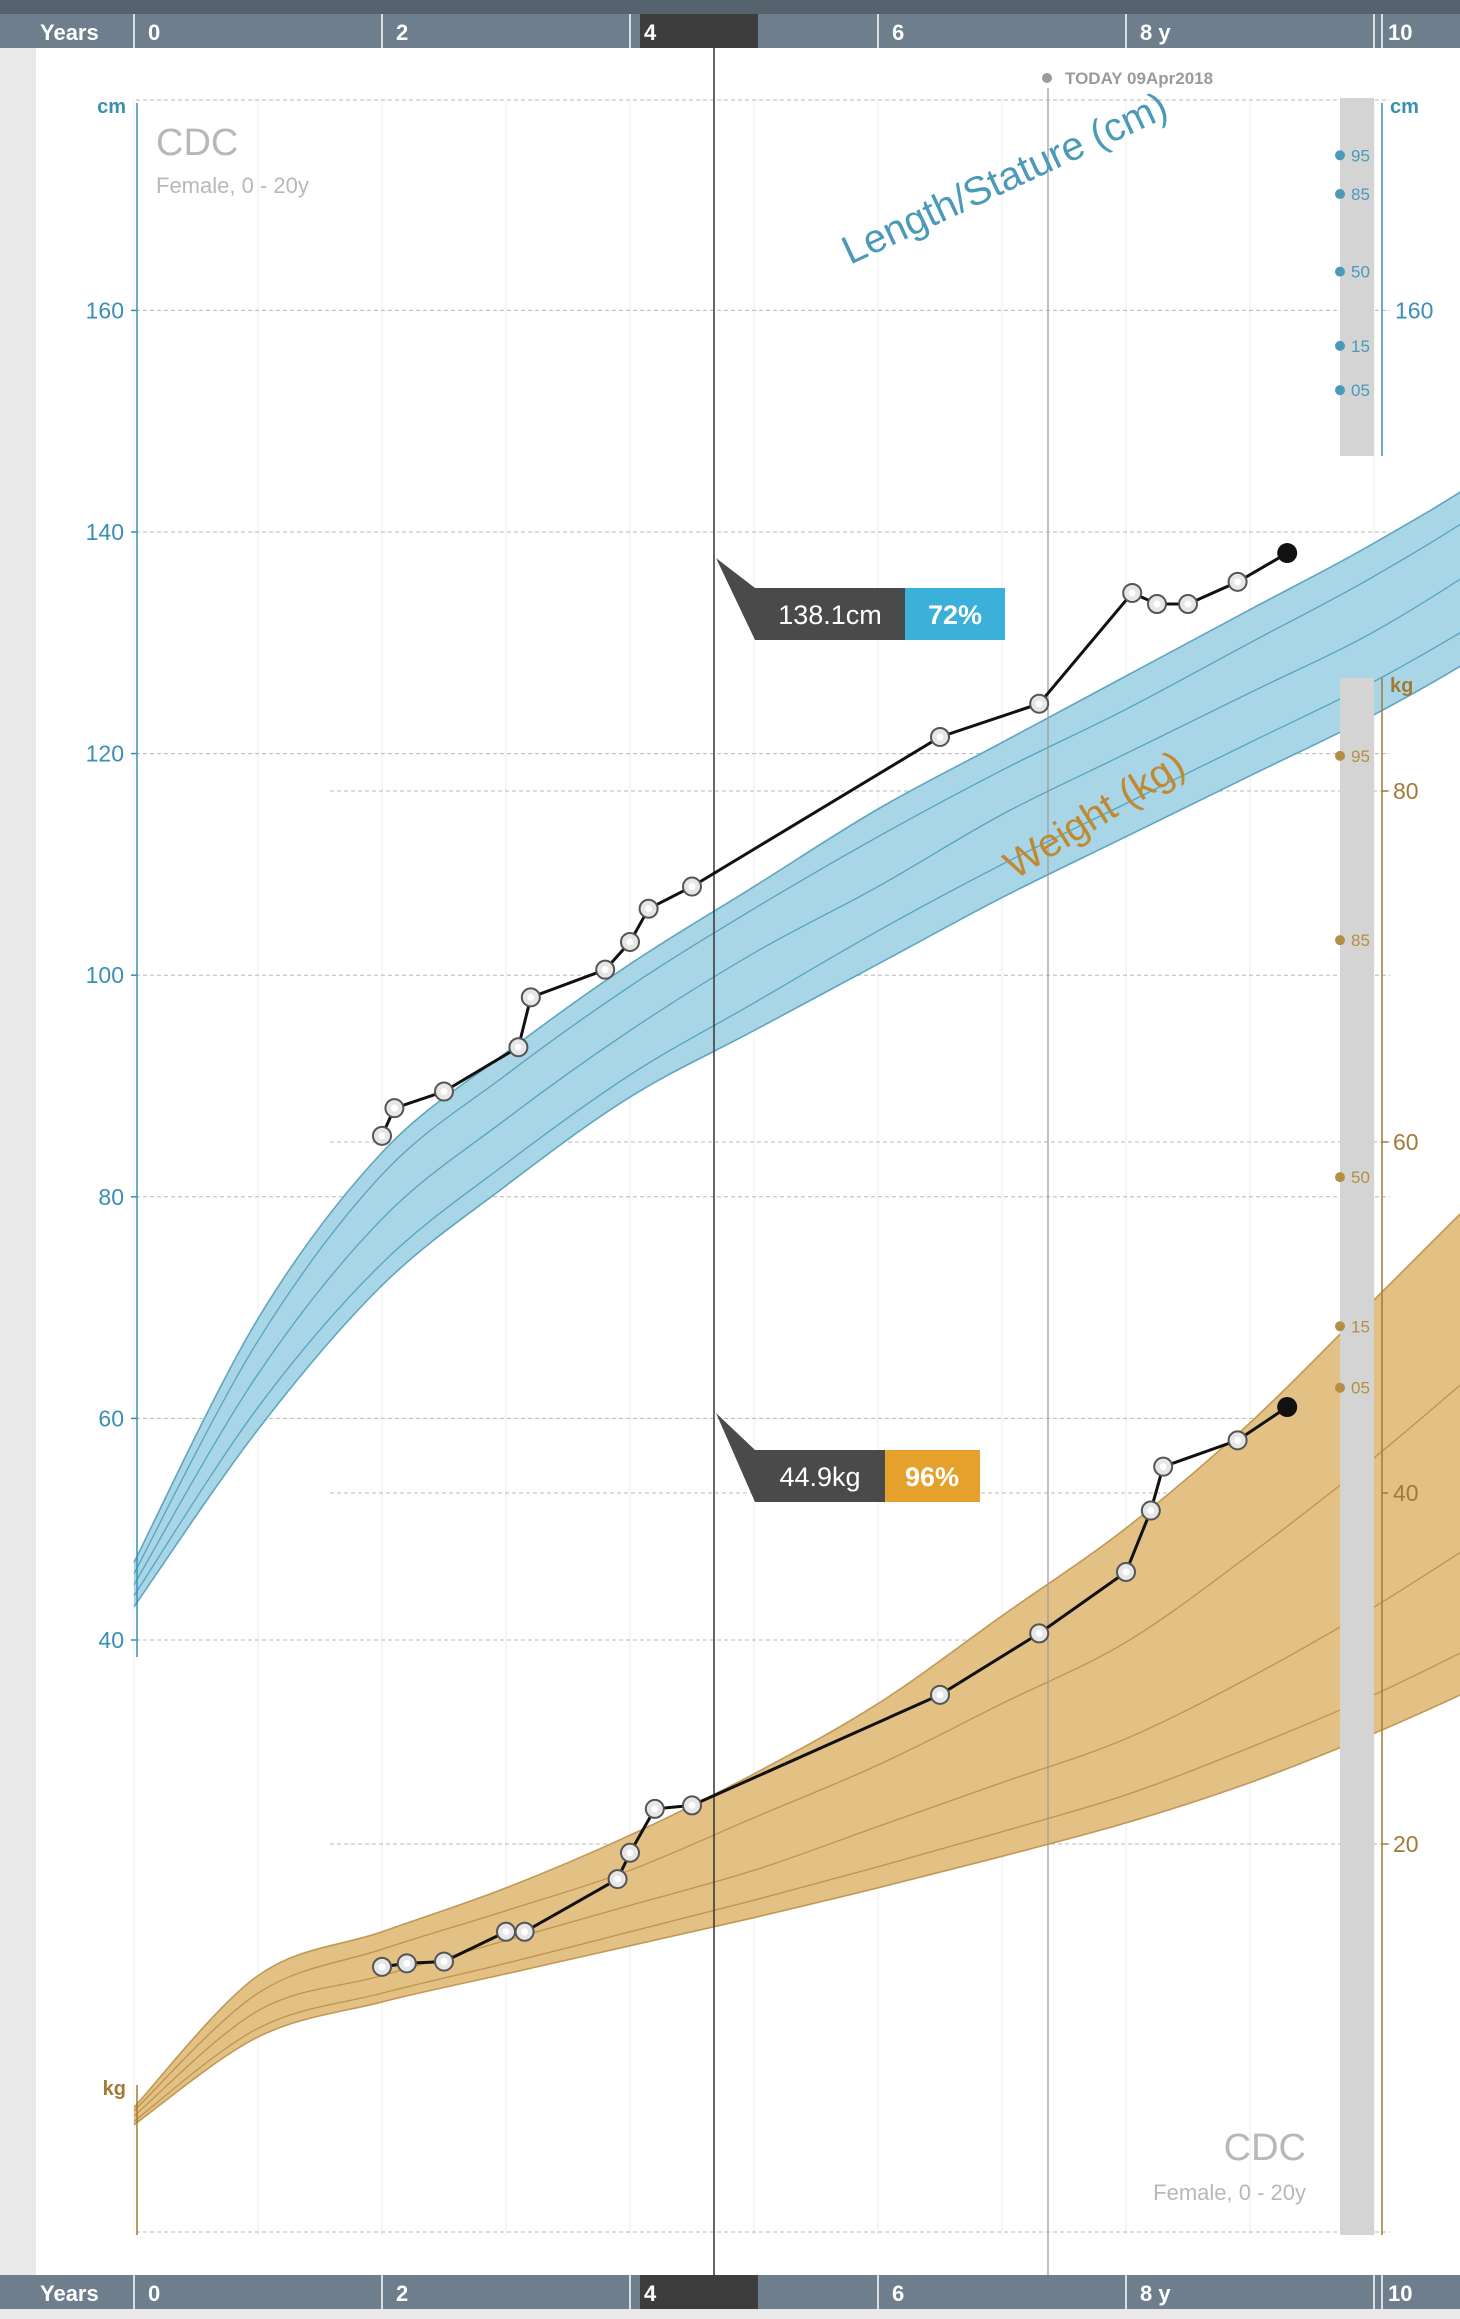  I want to click on stature-percentile-label: 15, so click(1360, 346).